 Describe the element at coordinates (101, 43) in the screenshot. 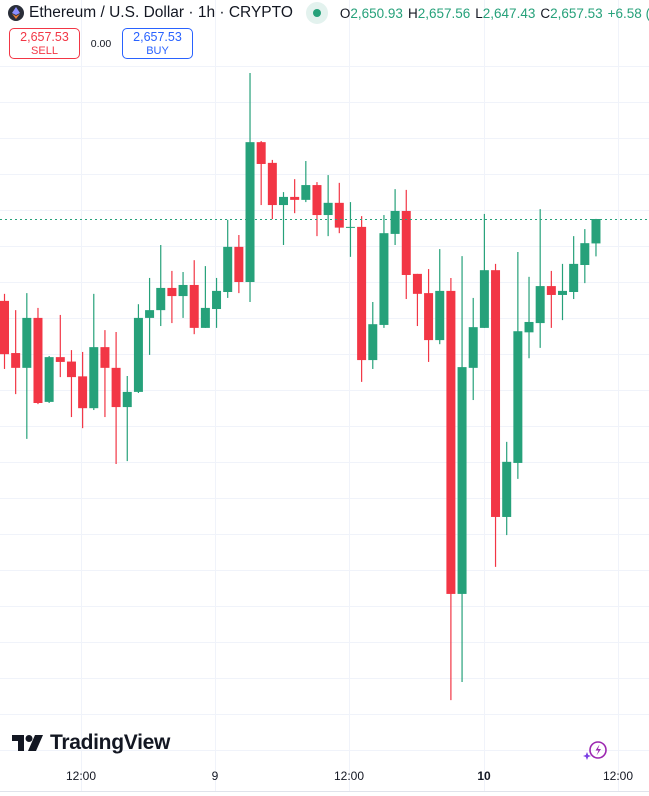

I see `trade-panel: 2,657.53 SELL 0.00 2,657.53 BUY` at that location.